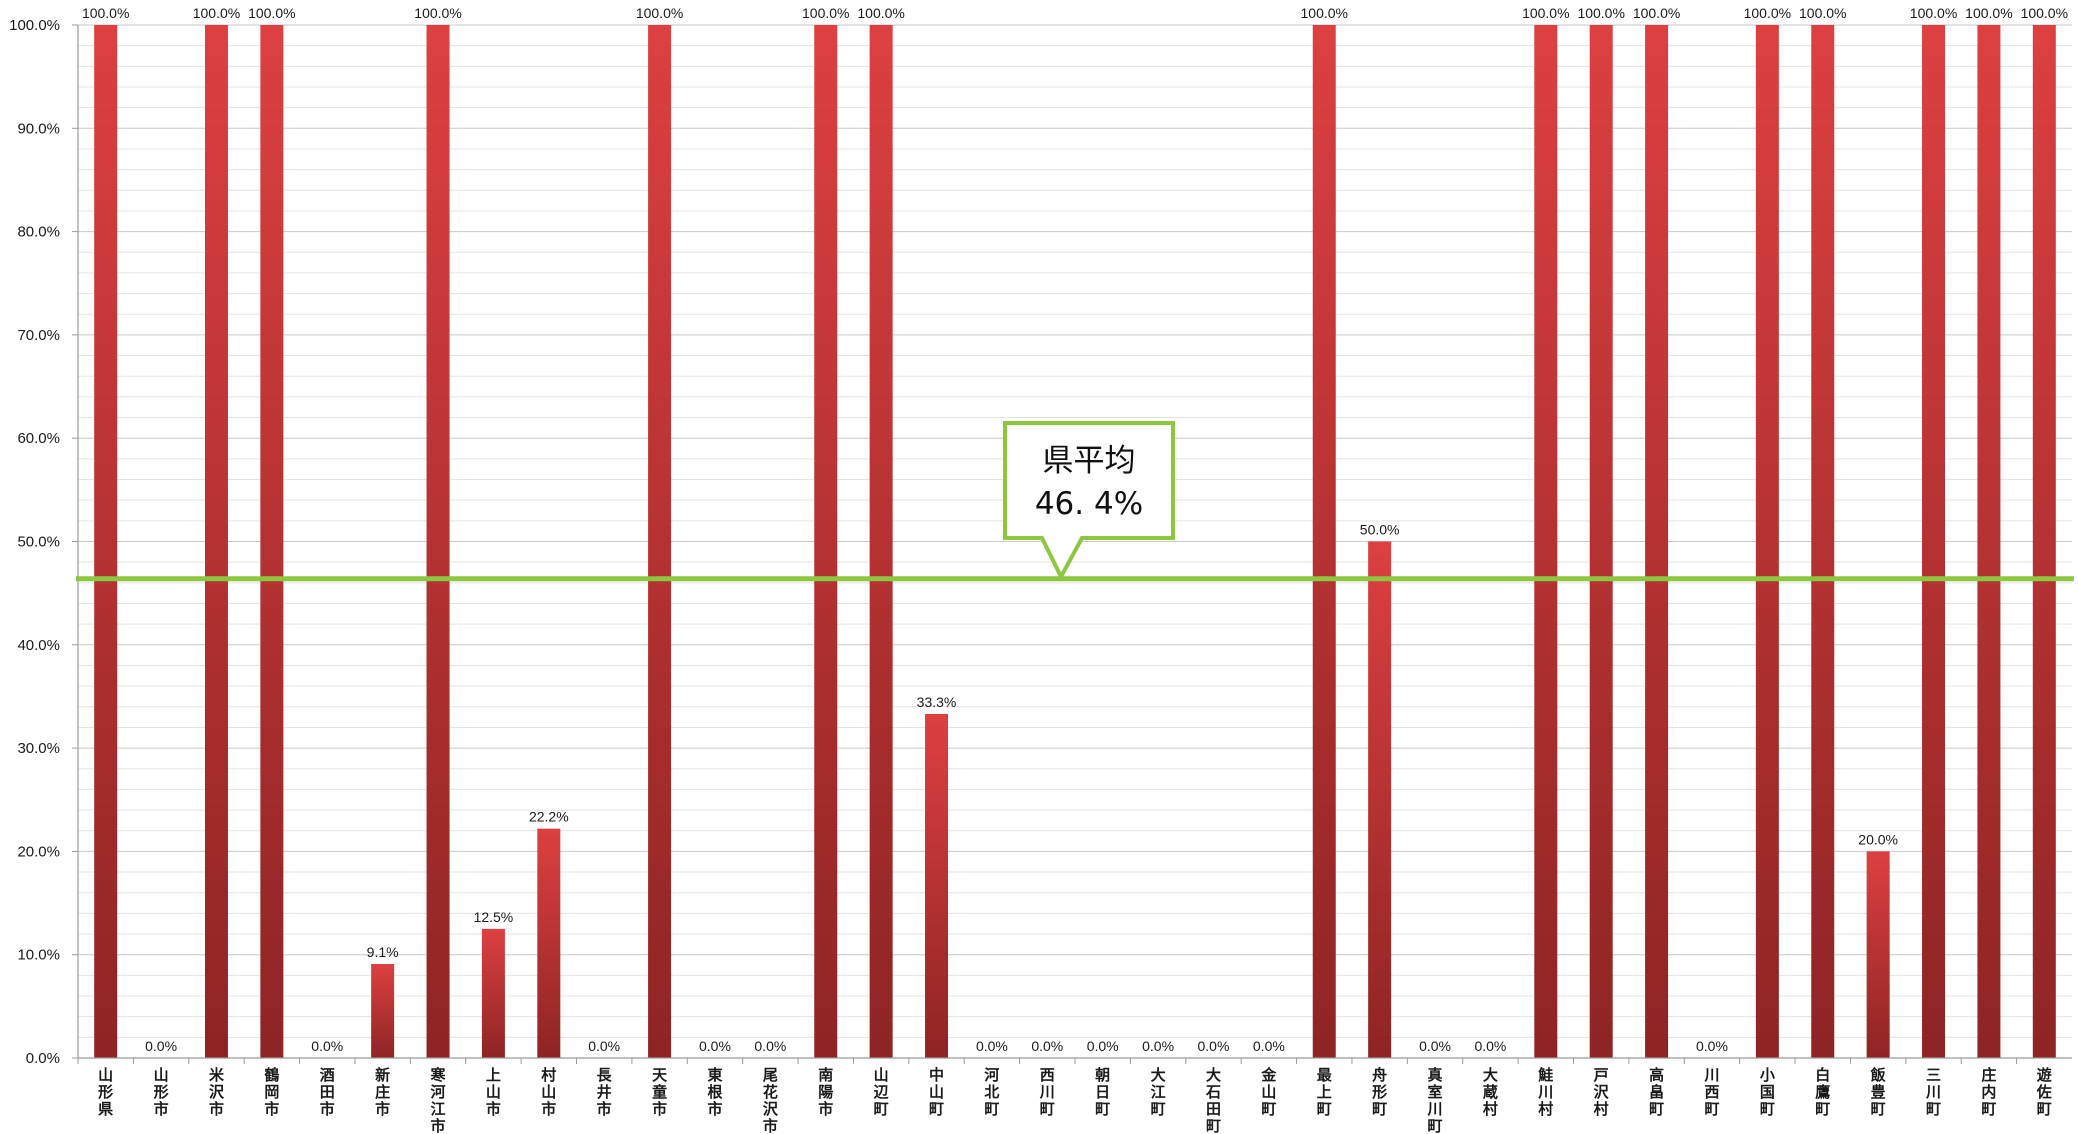 The image size is (2078, 1134). What do you see at coordinates (1822, 1092) in the screenshot?
I see `x-category-label: 白鷹町` at bounding box center [1822, 1092].